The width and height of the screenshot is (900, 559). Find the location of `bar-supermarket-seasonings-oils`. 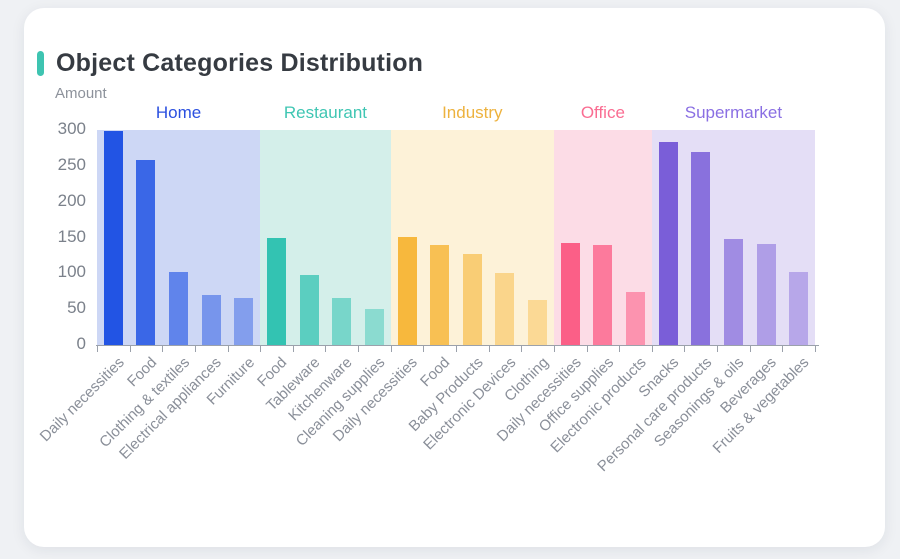

bar-supermarket-seasonings-oils is located at coordinates (733, 291).